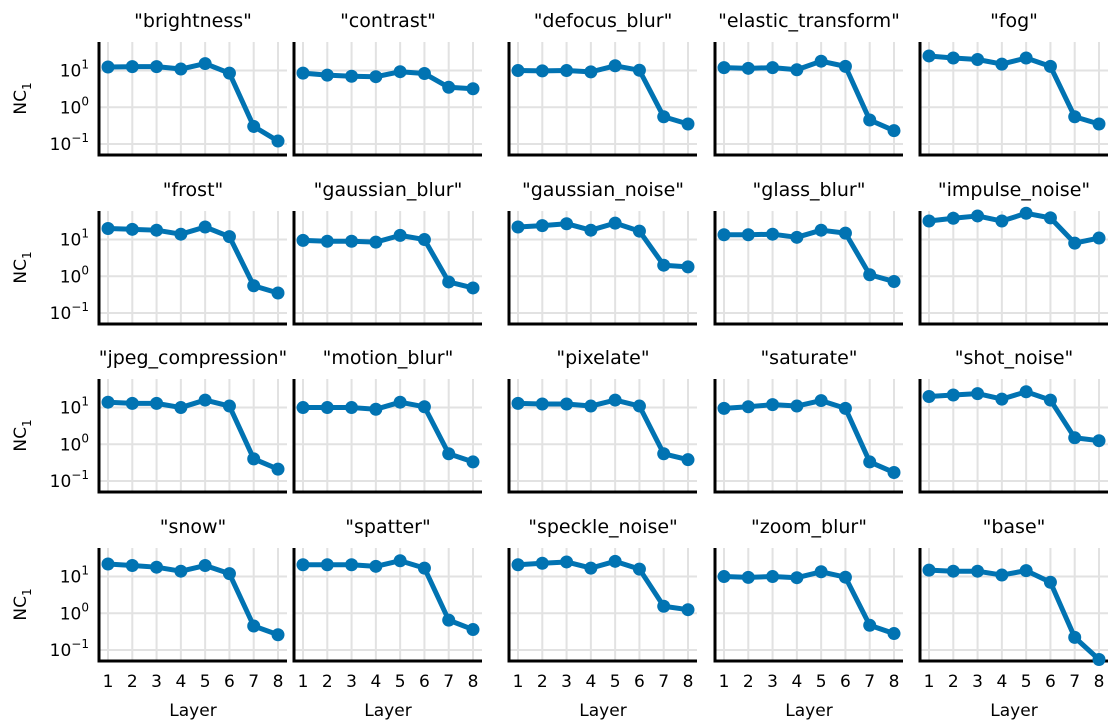  What do you see at coordinates (542, 682) in the screenshot?
I see `x-tick-label: 2` at bounding box center [542, 682].